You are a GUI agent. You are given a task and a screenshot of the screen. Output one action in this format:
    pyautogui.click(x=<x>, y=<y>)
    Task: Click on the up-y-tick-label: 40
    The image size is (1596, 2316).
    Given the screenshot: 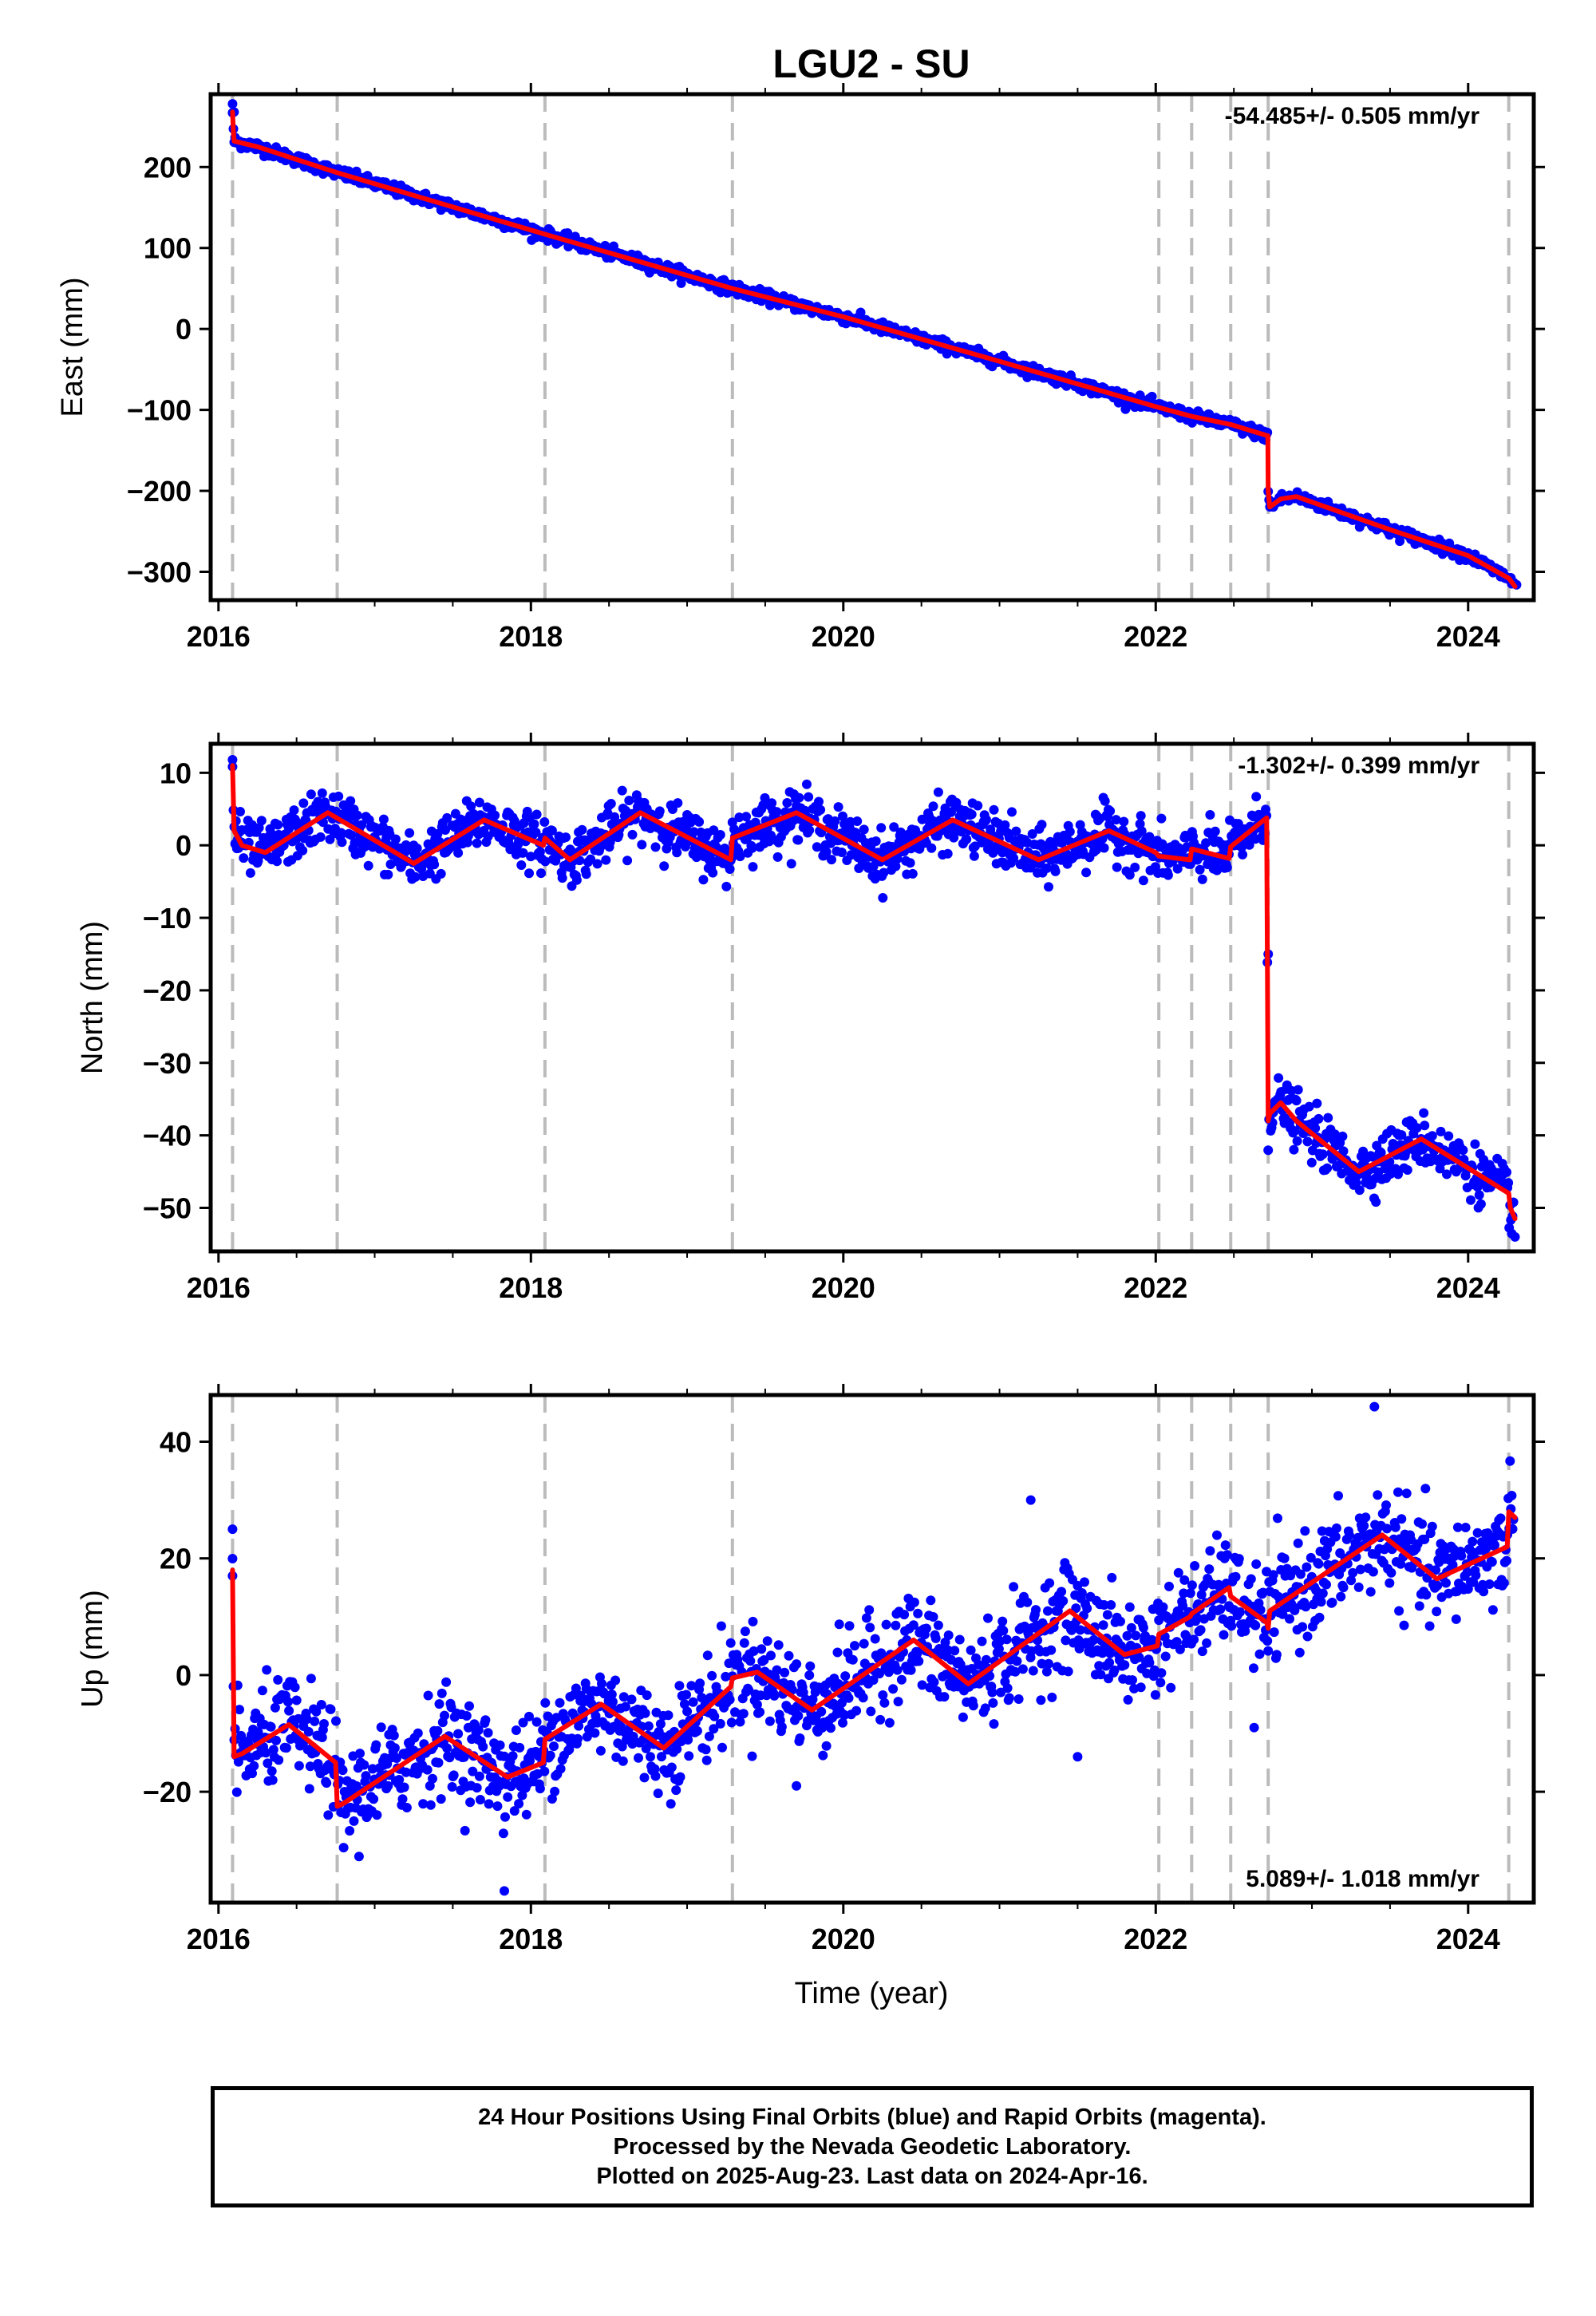 What is the action you would take?
    pyautogui.click(x=176, y=1441)
    